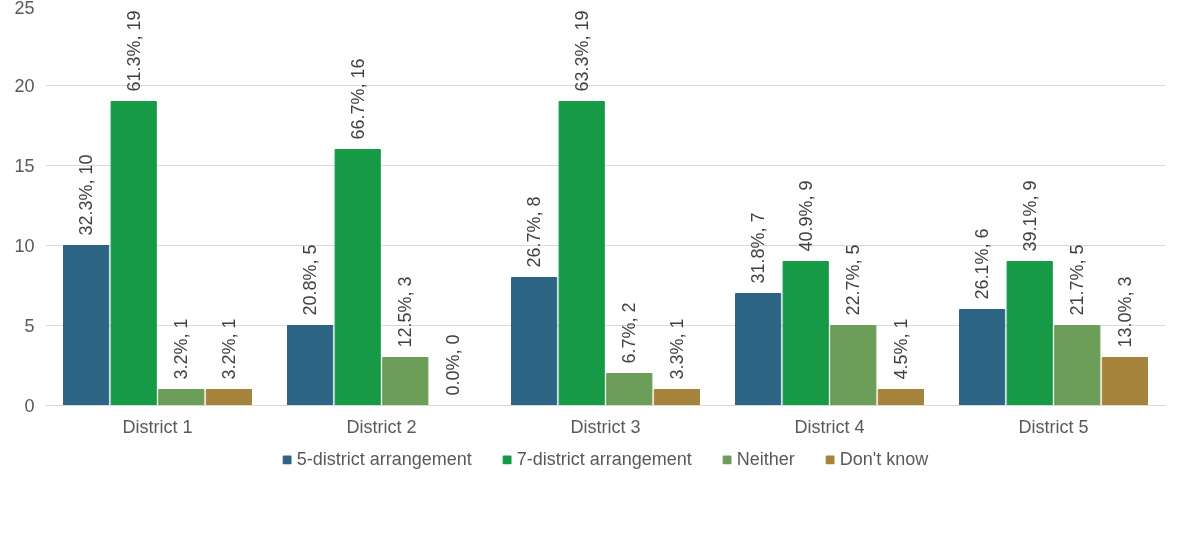 The width and height of the screenshot is (1184, 548). What do you see at coordinates (24, 86) in the screenshot?
I see `y-tick-label: 20` at bounding box center [24, 86].